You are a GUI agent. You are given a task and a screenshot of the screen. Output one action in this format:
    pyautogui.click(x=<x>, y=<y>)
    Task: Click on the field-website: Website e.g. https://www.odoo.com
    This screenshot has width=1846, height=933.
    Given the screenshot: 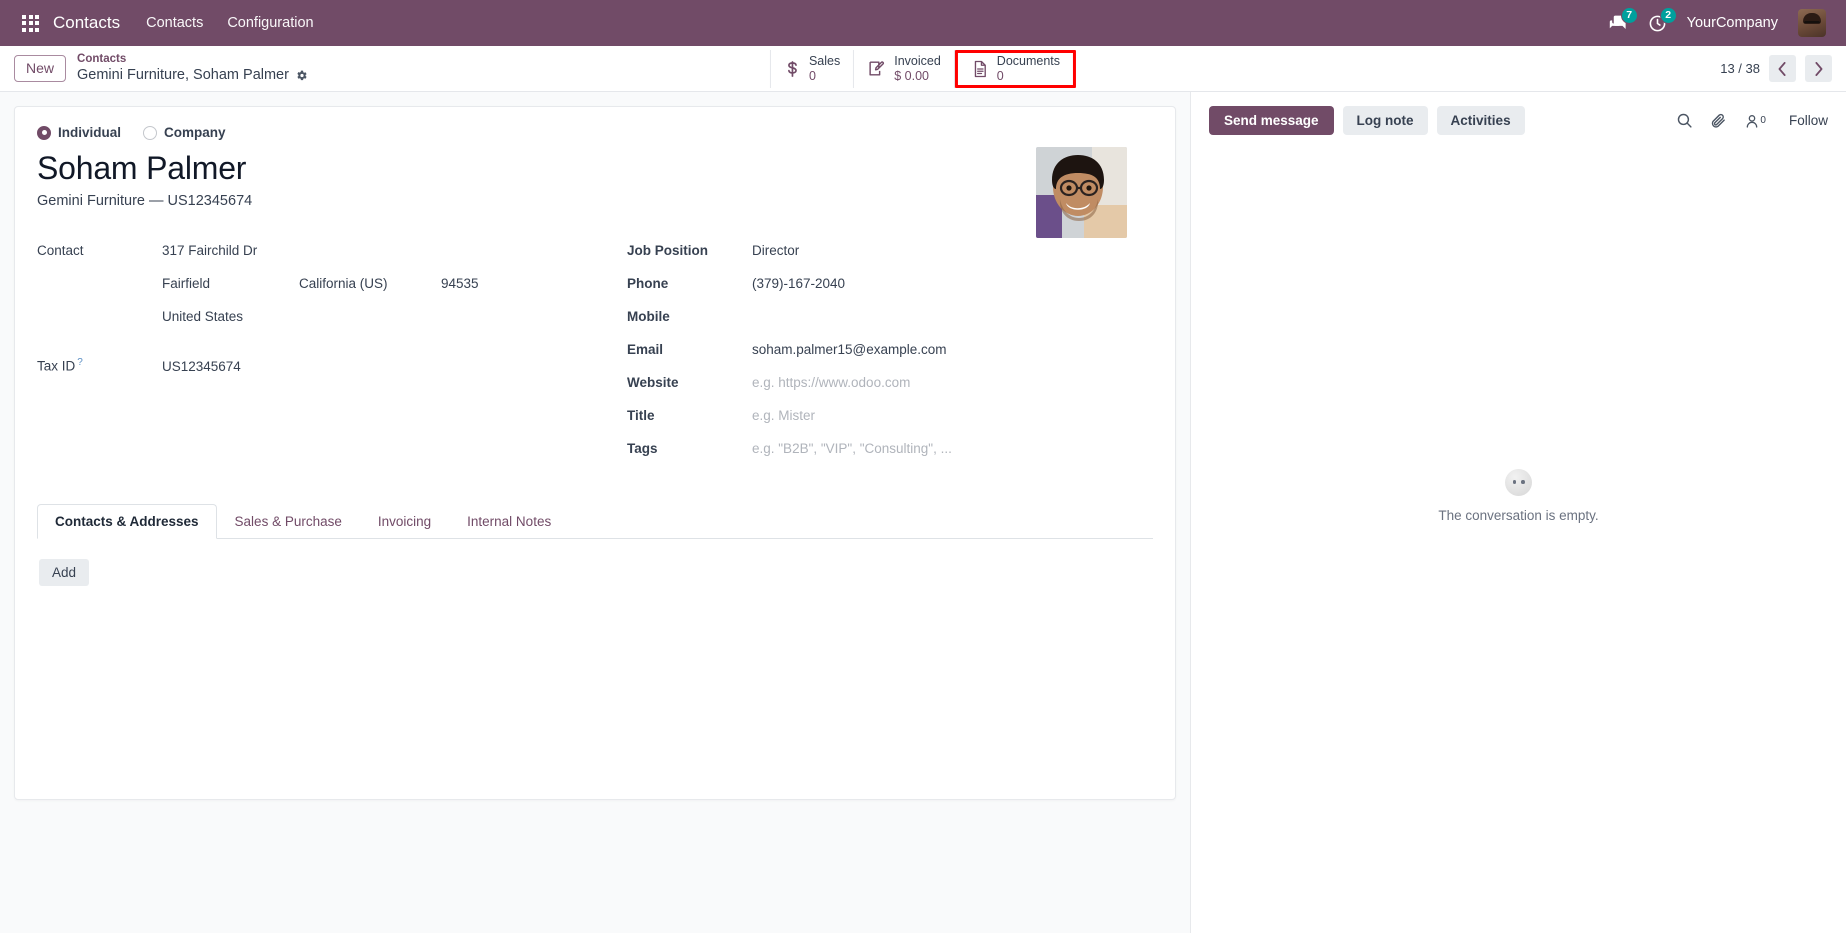 What is the action you would take?
    pyautogui.click(x=867, y=391)
    